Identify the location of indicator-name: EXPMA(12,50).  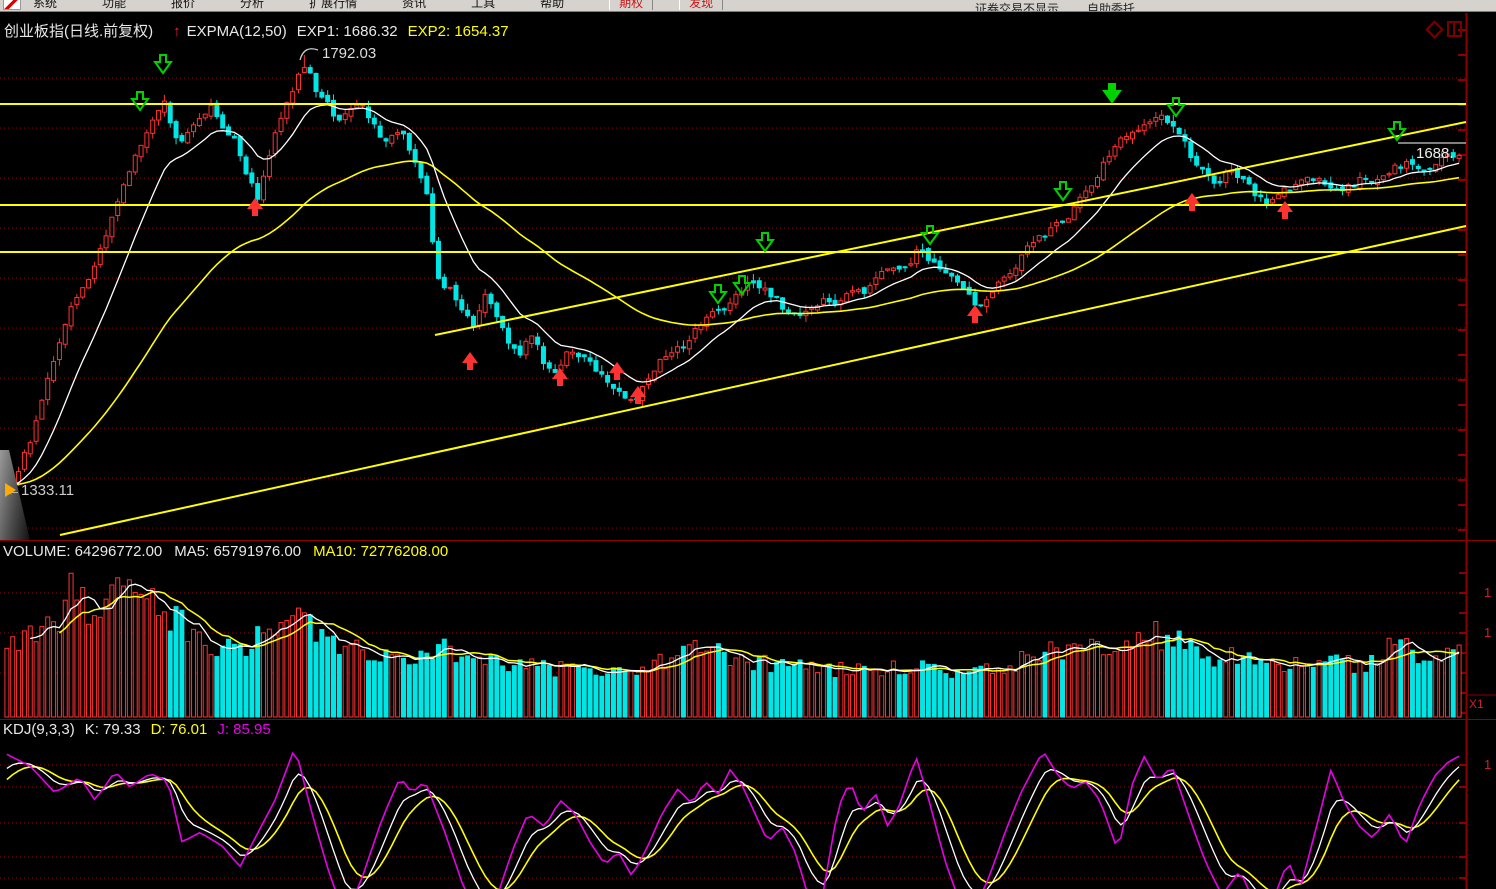
(236, 31).